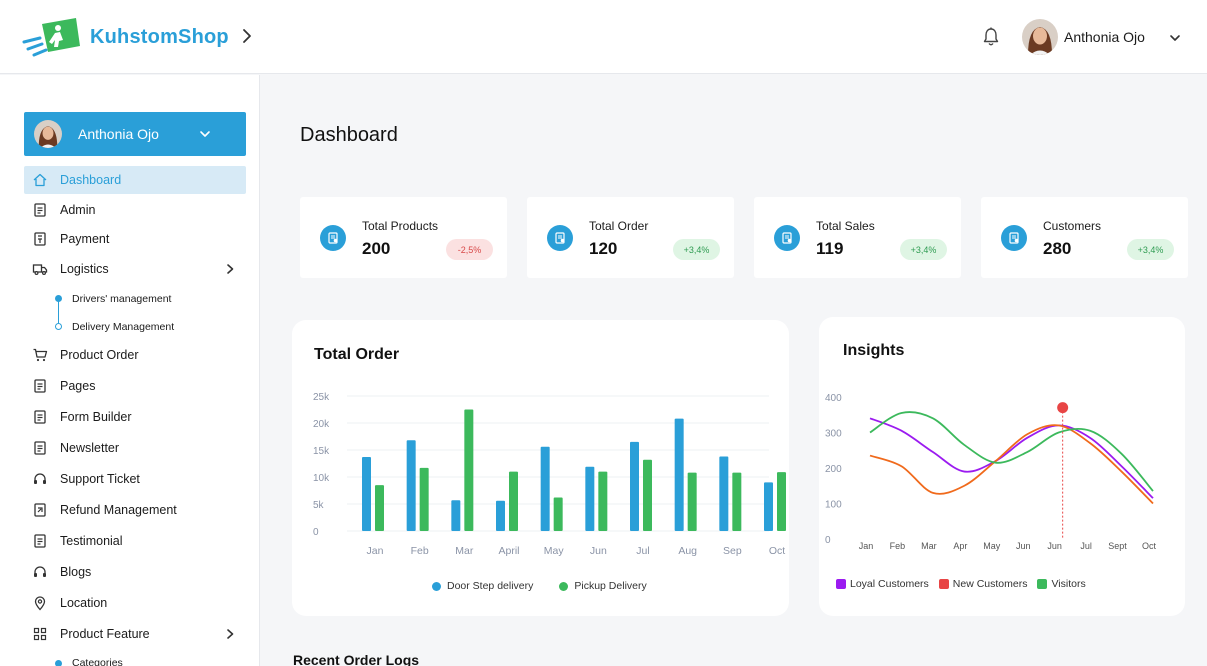 This screenshot has height=666, width=1207. I want to click on total-order-legend: Door Step delivery Pickup Delivery, so click(552, 586).